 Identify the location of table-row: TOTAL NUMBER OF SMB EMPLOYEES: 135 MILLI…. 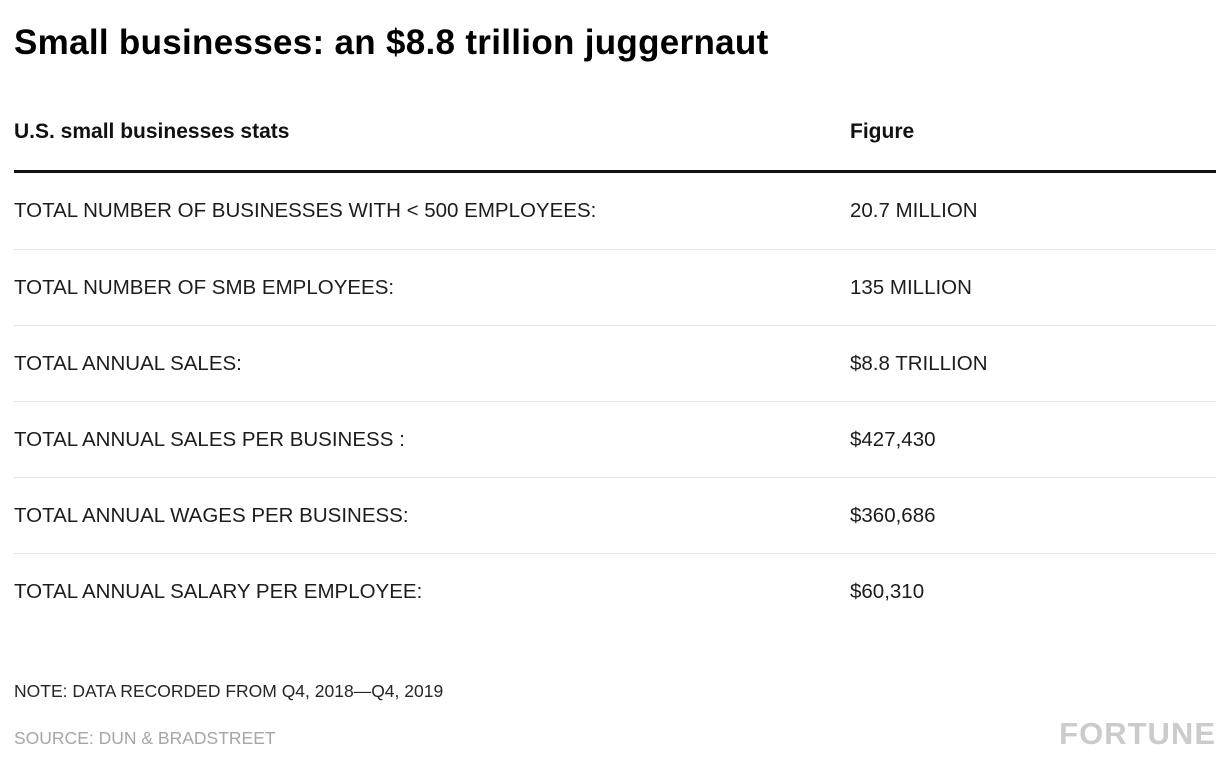
(615, 287).